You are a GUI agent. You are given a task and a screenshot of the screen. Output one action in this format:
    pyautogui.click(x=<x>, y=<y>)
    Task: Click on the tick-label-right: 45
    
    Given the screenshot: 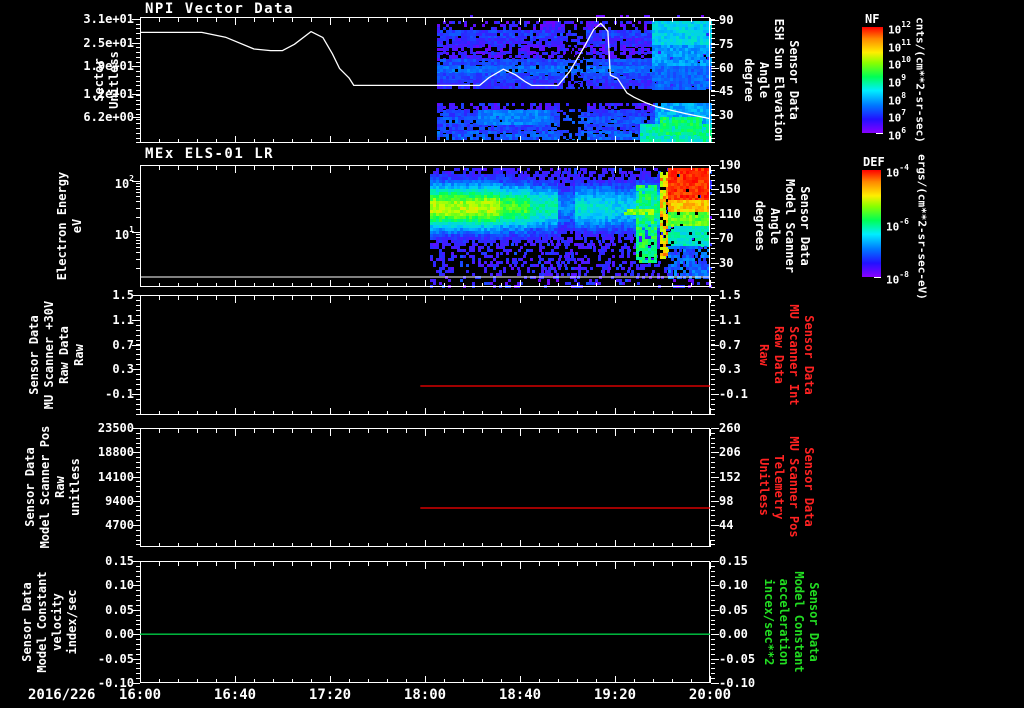 What is the action you would take?
    pyautogui.click(x=726, y=91)
    